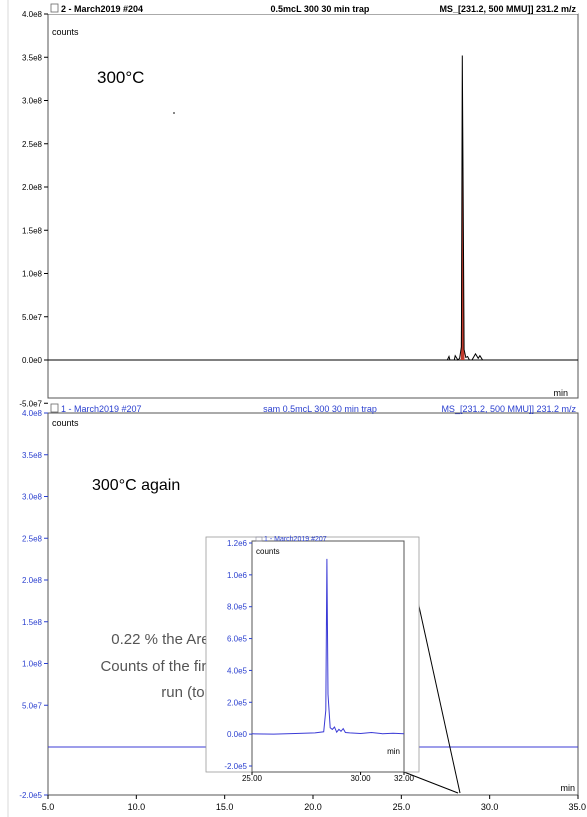  I want to click on zoom-connector-bottom, so click(431, 782).